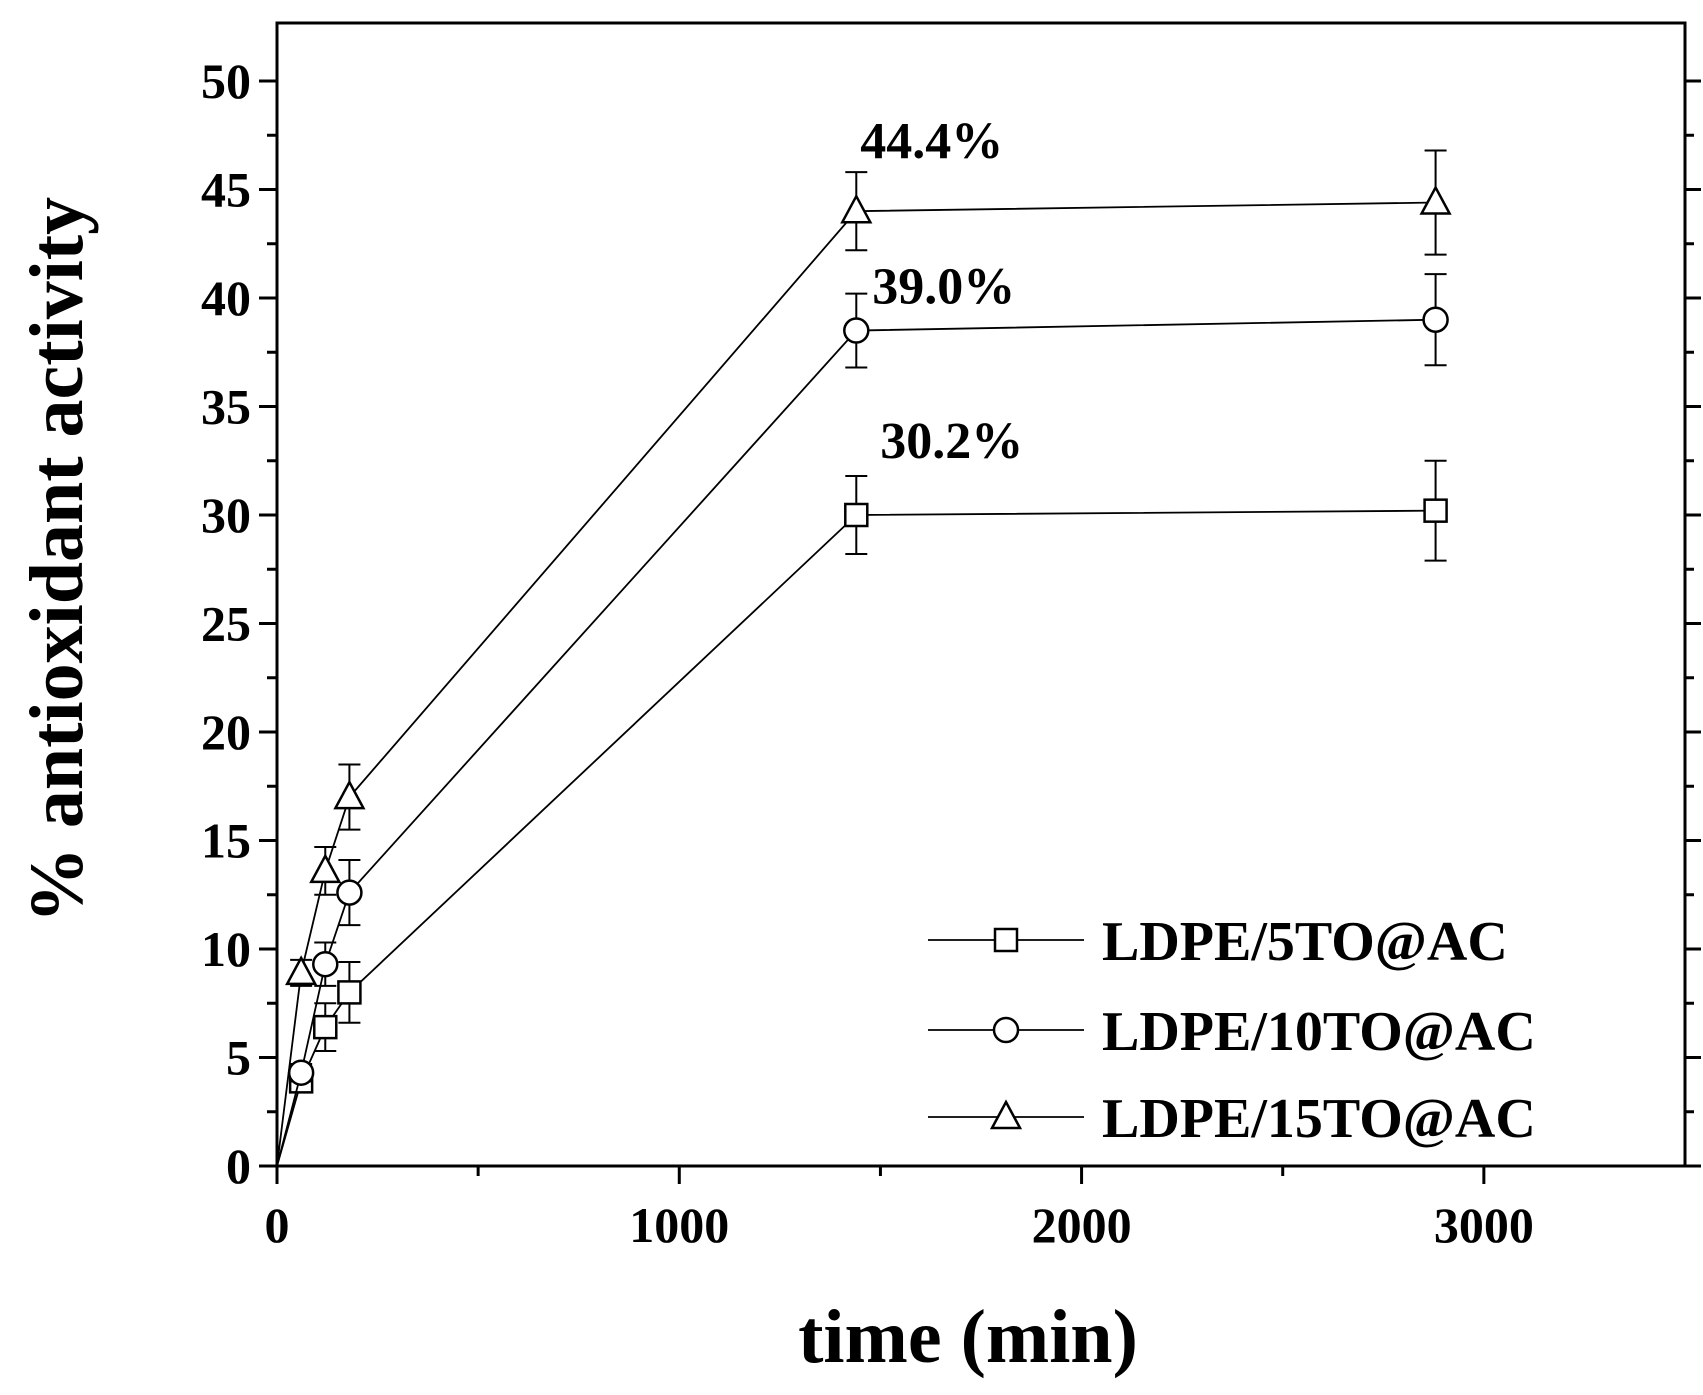 The image size is (1703, 1395). Describe the element at coordinates (238, 1166) in the screenshot. I see `y-tick-label: 0` at that location.